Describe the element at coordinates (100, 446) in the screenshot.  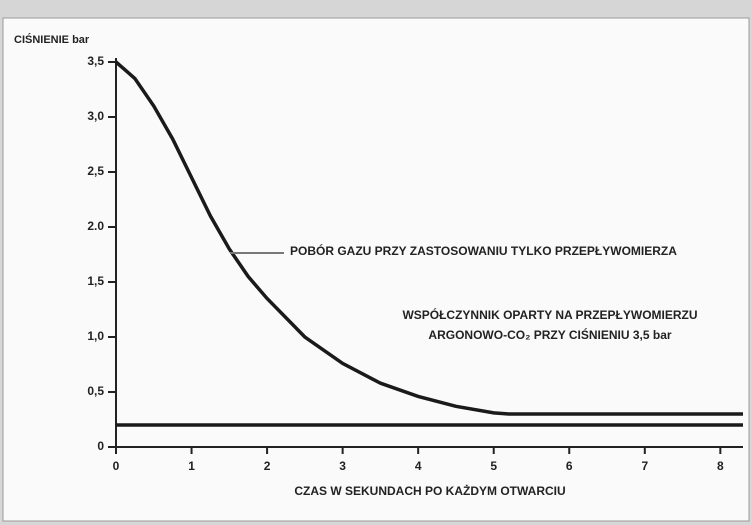
I see `y-tick-label: 0` at that location.